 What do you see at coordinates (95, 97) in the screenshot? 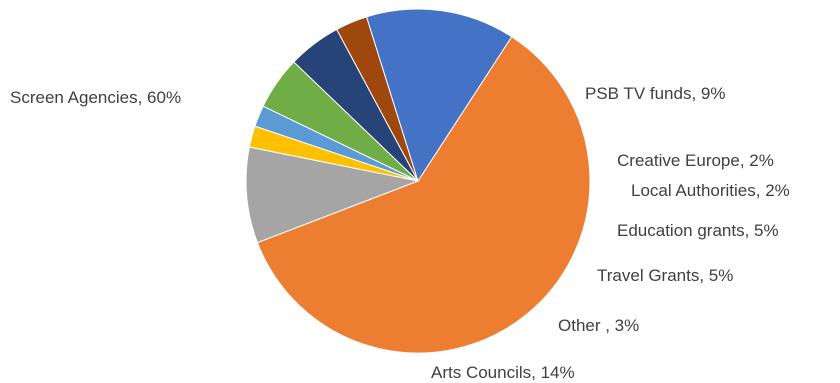
I see `label-screen-agencies: Screen Agencies, 60%` at bounding box center [95, 97].